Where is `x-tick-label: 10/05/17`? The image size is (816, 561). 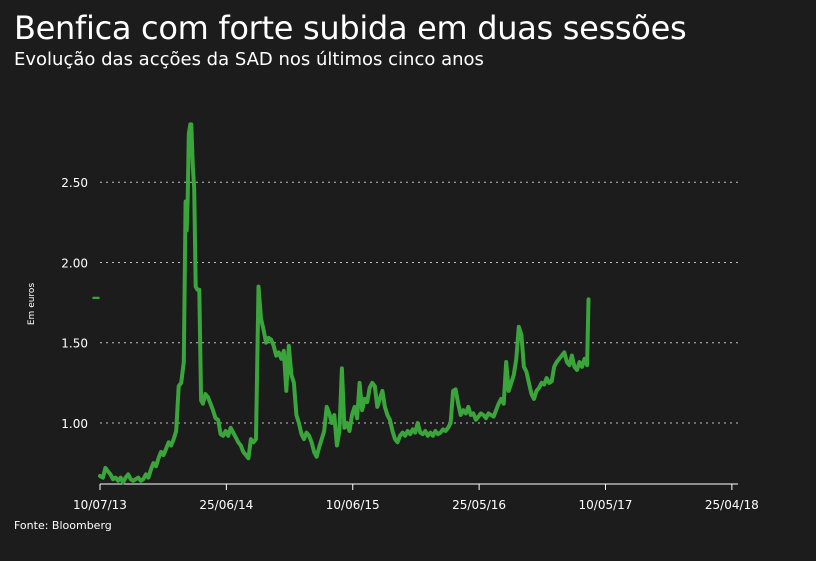
x-tick-label: 10/05/17 is located at coordinates (606, 505).